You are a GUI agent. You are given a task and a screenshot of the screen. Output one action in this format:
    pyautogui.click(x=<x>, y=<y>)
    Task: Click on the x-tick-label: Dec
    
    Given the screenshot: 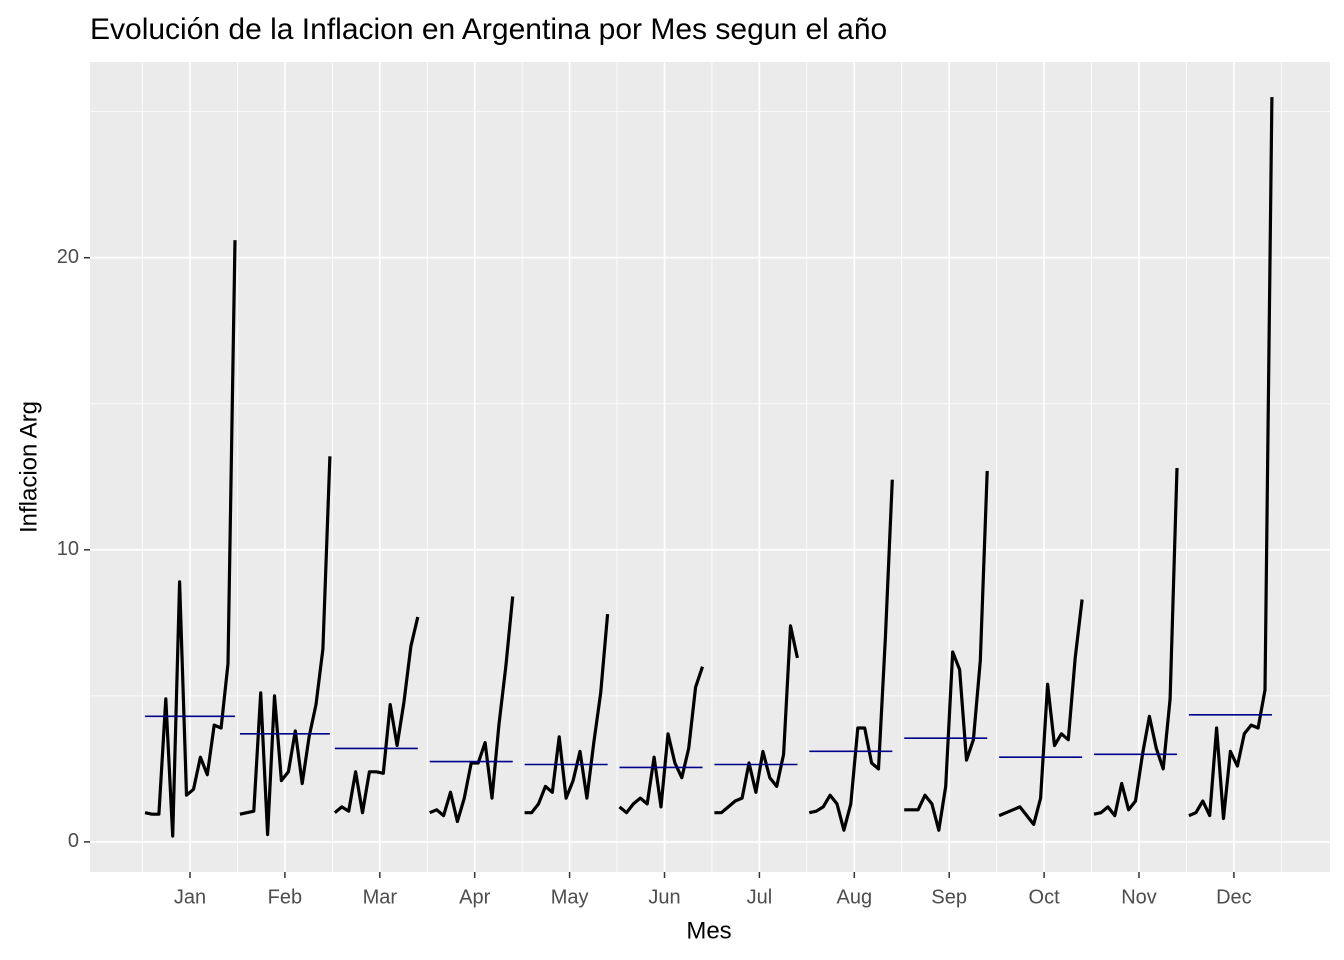 What is the action you would take?
    pyautogui.click(x=1234, y=897)
    